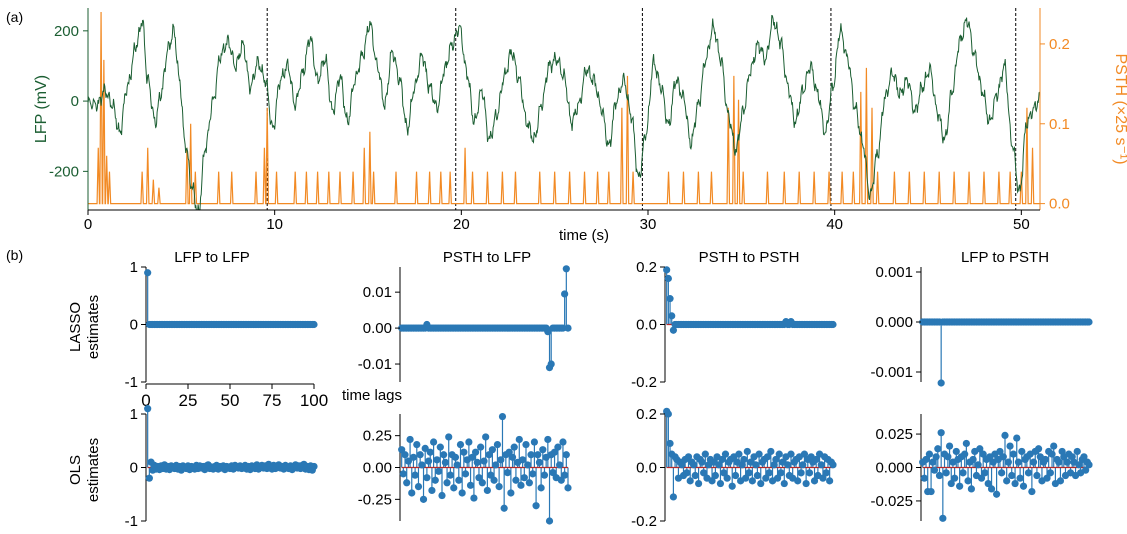 This screenshot has height=534, width=1127. What do you see at coordinates (734, 325) in the screenshot?
I see `stem-plot-lasso-2: -0.2 0.0 0.2` at bounding box center [734, 325].